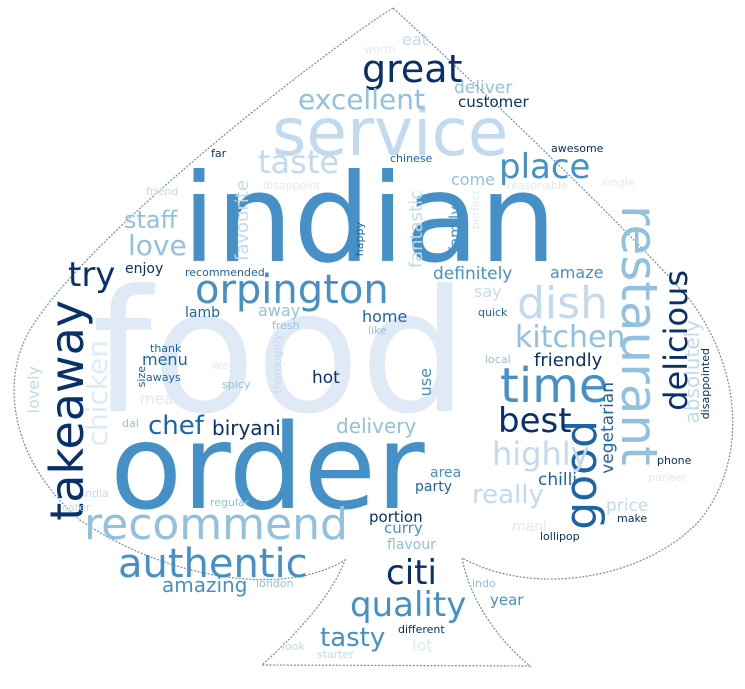 Image resolution: width=745 pixels, height=689 pixels. Describe the element at coordinates (433, 487) in the screenshot. I see `word-party: party` at that location.